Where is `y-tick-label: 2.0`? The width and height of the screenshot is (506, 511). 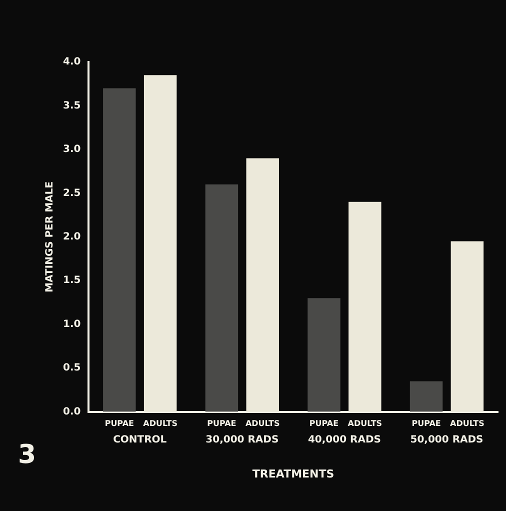
y-tick-label: 2.0 is located at coordinates (71, 236).